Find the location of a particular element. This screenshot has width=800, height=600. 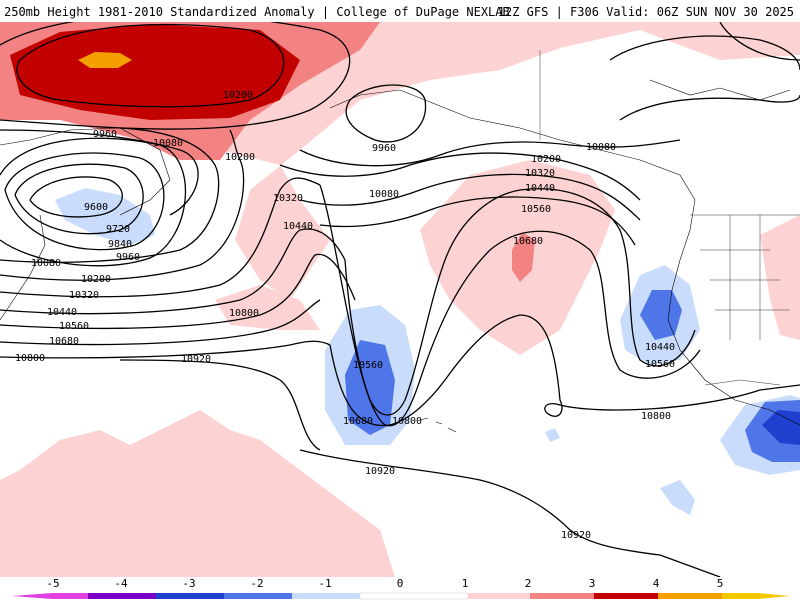

contour-9840-low is located at coordinates (84, 201).